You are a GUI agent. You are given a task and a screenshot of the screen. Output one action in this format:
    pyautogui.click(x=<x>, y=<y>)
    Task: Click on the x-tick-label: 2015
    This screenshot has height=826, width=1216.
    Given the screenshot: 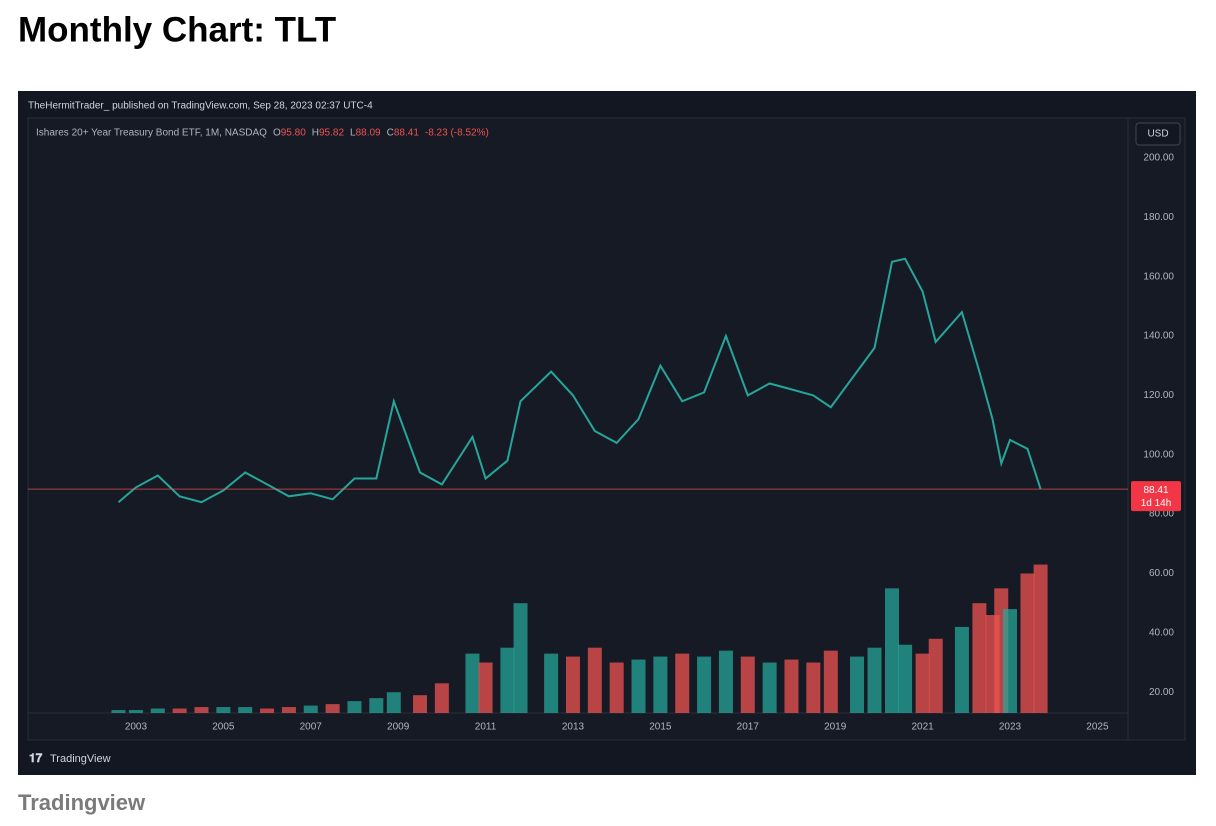 What is the action you would take?
    pyautogui.click(x=660, y=727)
    